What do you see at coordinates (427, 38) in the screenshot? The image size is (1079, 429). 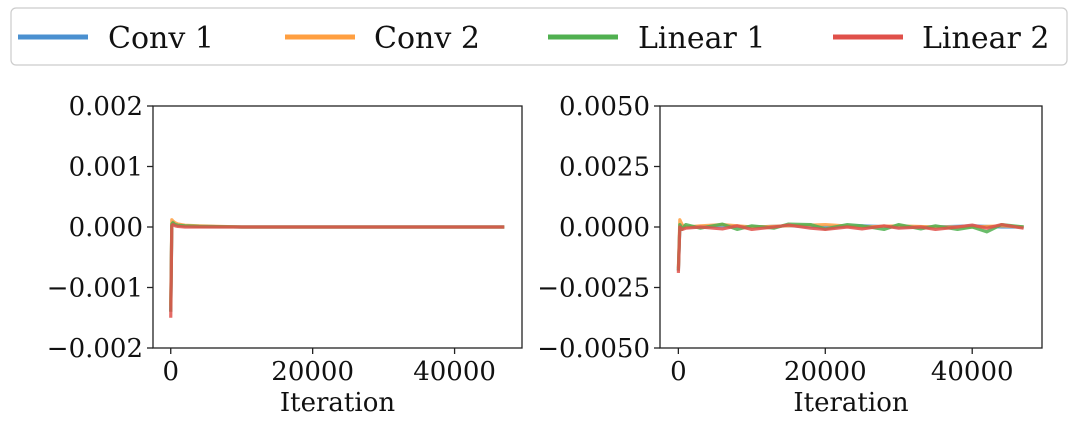 I see `legend-label-conv-2: Conv 2` at bounding box center [427, 38].